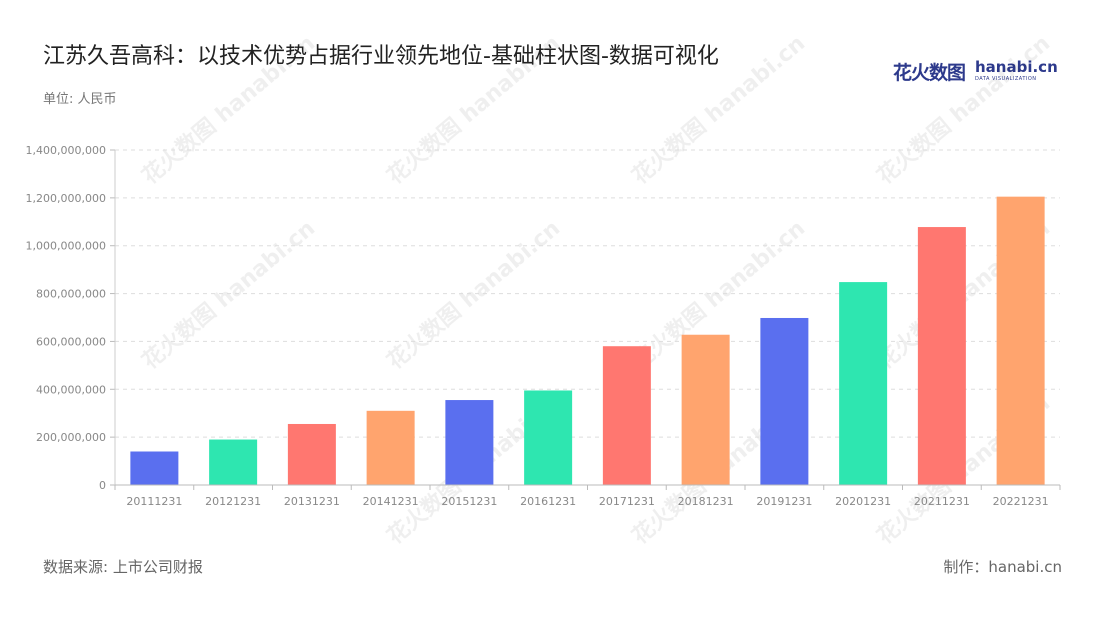 The width and height of the screenshot is (1100, 620). Describe the element at coordinates (381, 56) in the screenshot. I see `chart-title: 江苏久吾高科：以技术优势占据行业领先地位-基础柱状图-数据可视化` at that location.